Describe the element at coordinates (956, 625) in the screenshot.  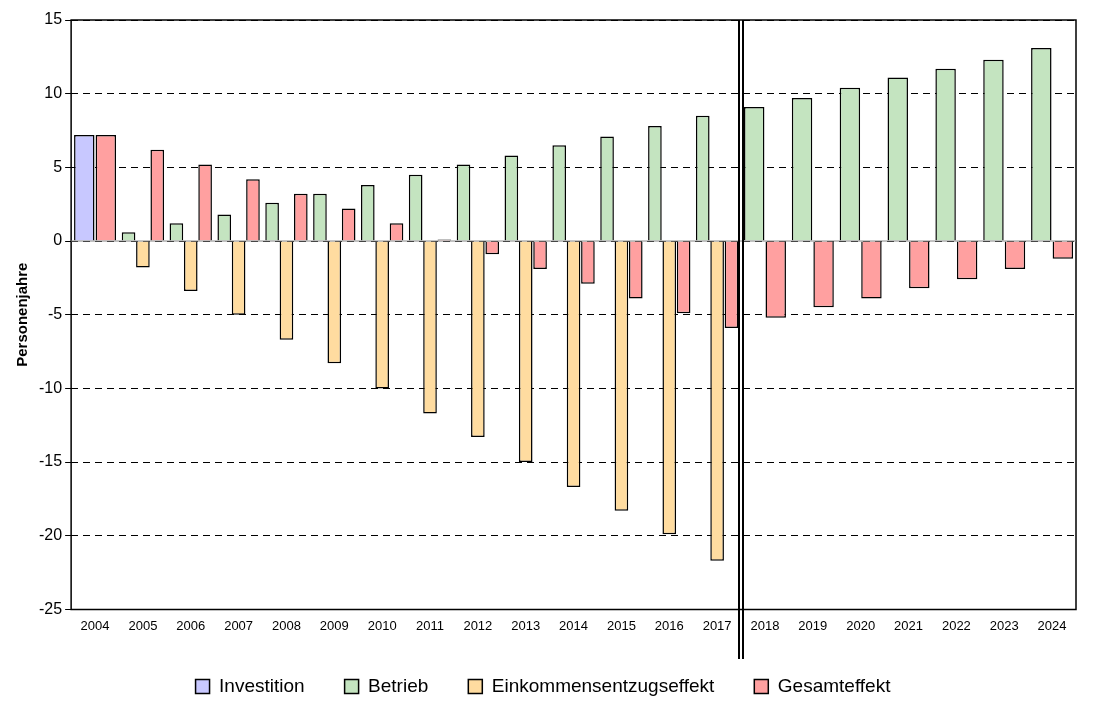
I see `x-tick-label: 2022` at that location.